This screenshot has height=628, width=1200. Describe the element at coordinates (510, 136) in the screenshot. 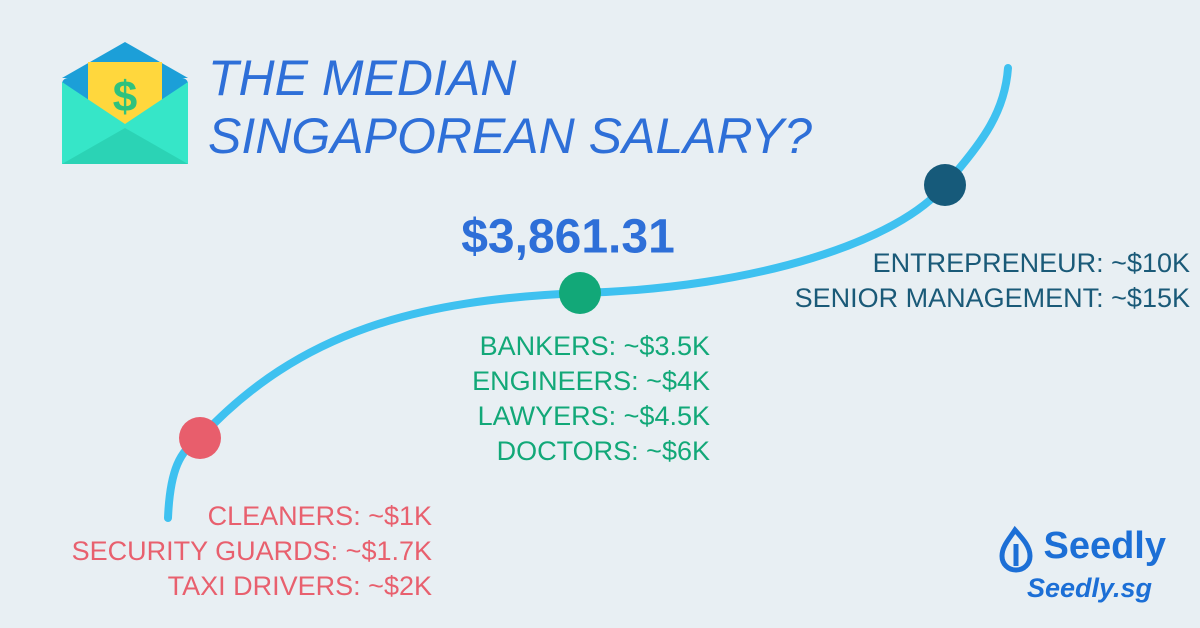

I see `title-line: SINGAPOREAN SALARY?` at that location.